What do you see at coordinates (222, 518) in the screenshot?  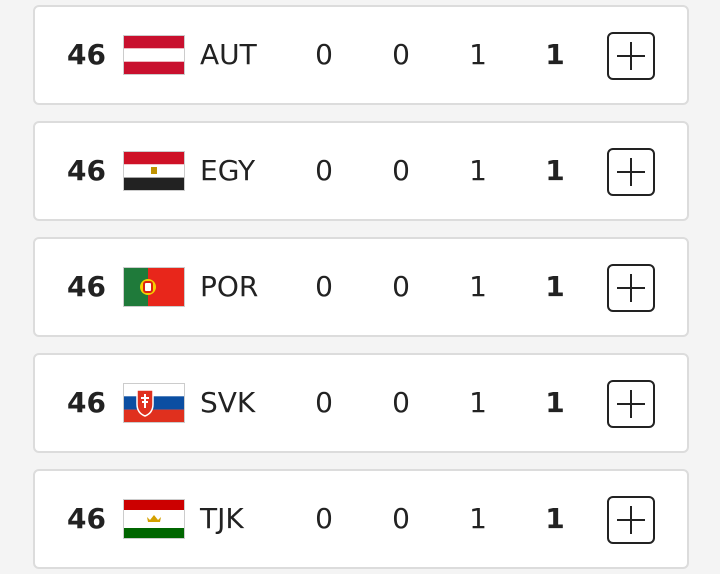 I see `country-code: TJK` at bounding box center [222, 518].